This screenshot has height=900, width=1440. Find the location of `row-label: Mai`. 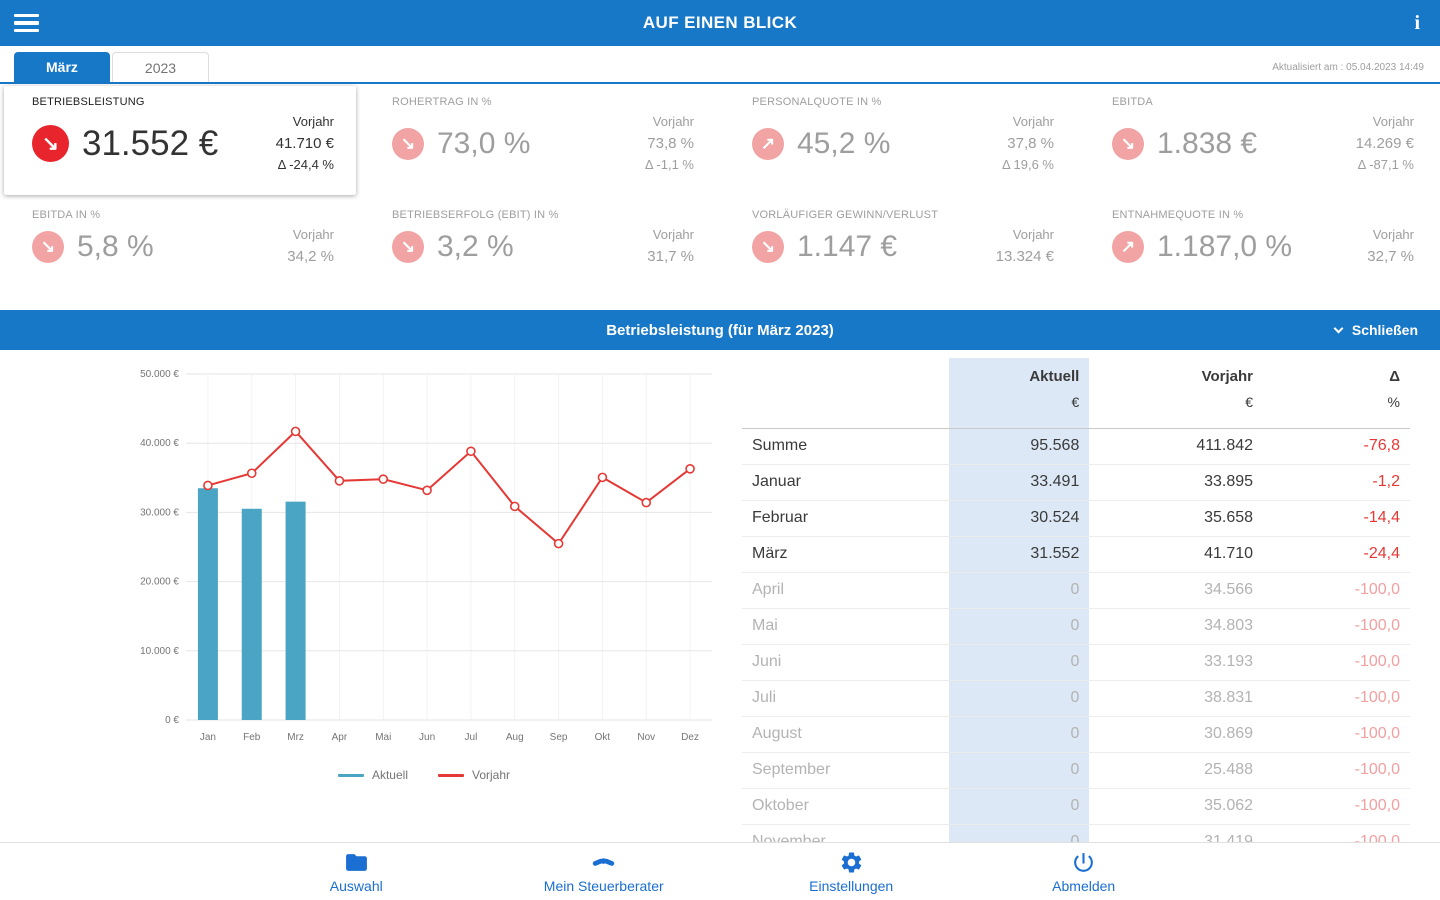

row-label: Mai is located at coordinates (846, 626).